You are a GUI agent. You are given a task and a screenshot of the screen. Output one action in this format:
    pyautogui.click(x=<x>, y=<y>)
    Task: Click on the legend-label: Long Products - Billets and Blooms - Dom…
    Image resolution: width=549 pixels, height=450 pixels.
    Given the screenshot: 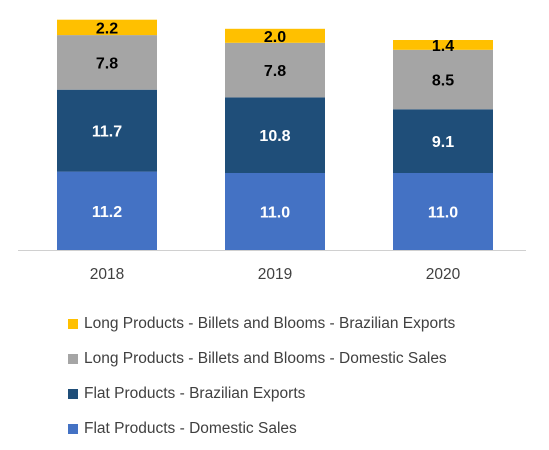 What is the action you would take?
    pyautogui.click(x=265, y=358)
    